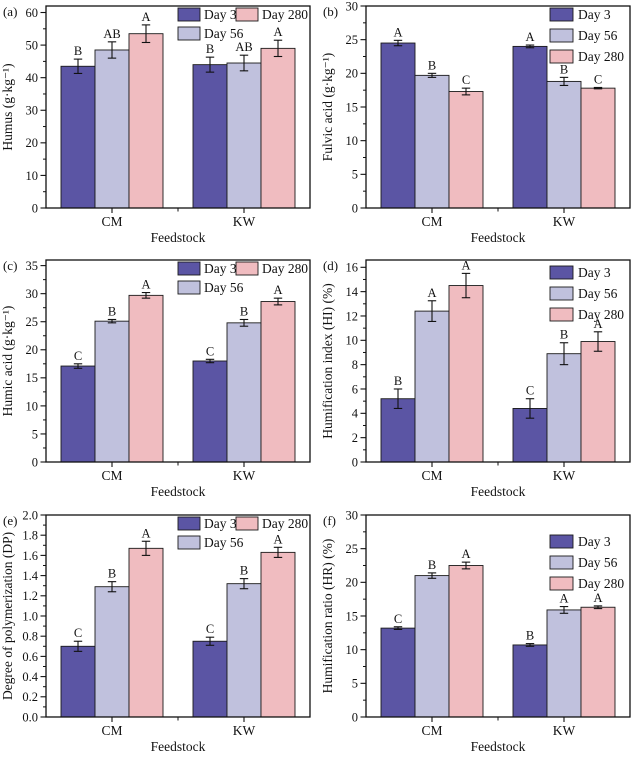 The height and width of the screenshot is (763, 640). I want to click on y-tick-label: 0.2, so click(30, 697).